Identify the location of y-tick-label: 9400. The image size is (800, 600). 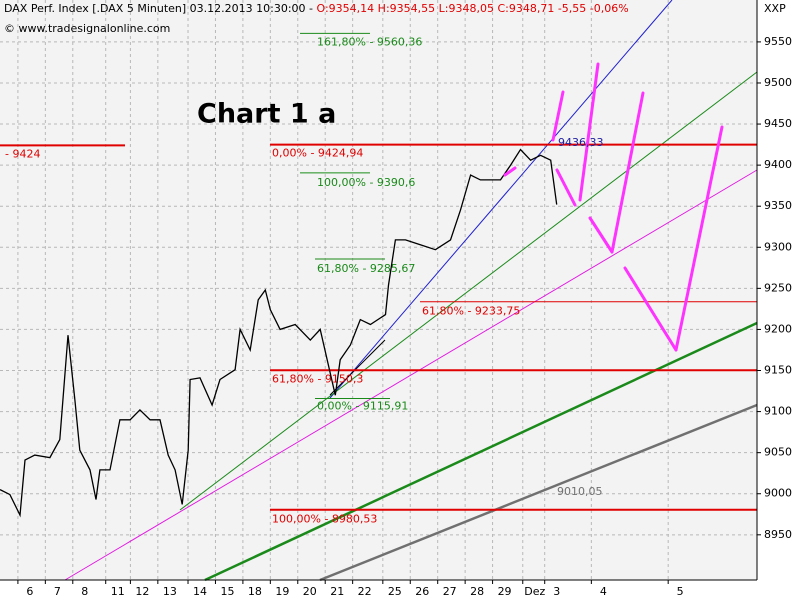
(778, 164).